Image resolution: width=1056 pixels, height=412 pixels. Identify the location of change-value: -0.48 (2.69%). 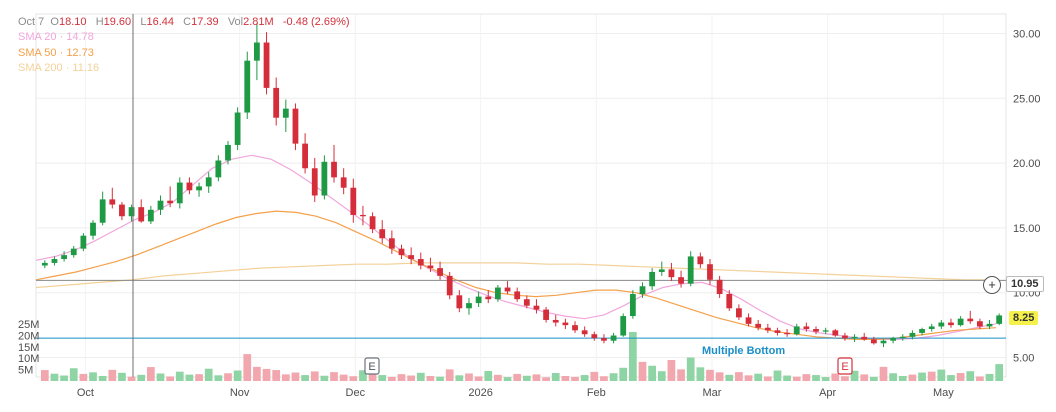
(316, 22).